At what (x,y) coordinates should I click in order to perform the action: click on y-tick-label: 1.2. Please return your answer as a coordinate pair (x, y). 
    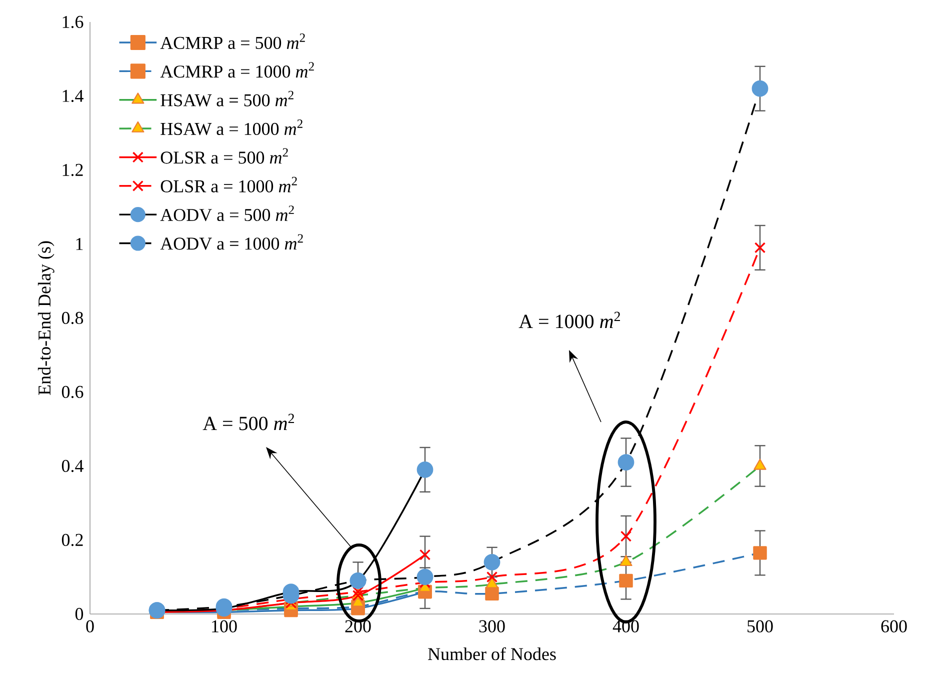
    Looking at the image, I should click on (72, 170).